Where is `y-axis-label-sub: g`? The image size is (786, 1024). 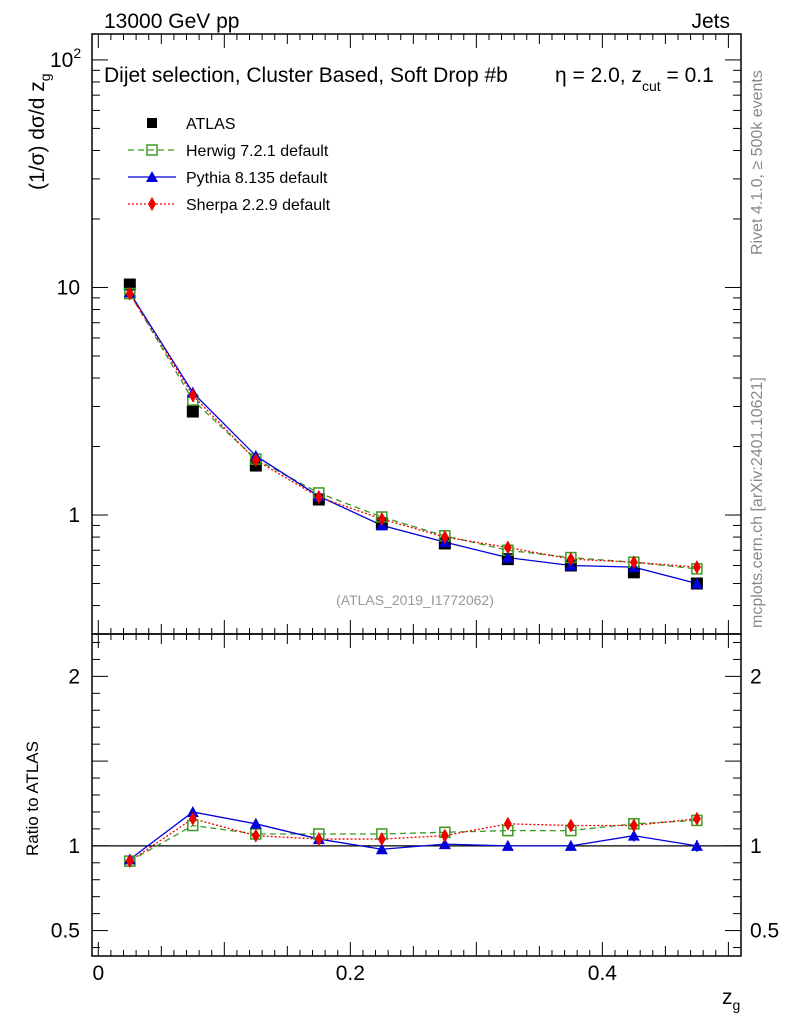 y-axis-label-sub: g is located at coordinates (45, 77).